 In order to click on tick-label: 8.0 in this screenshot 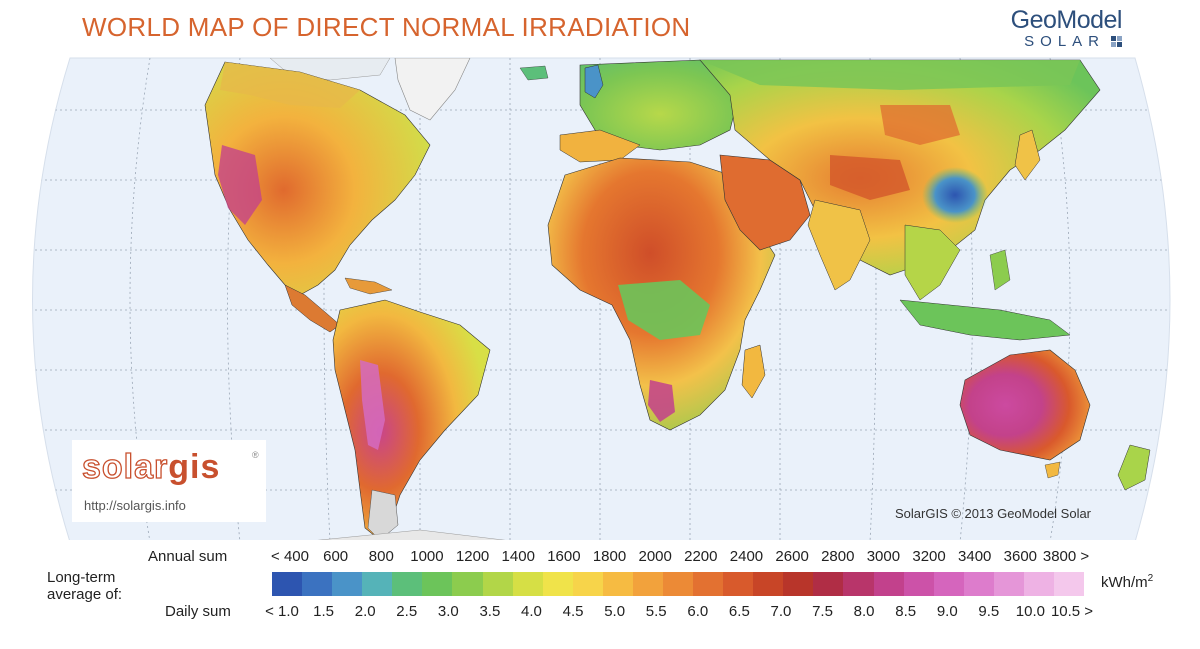, I will do `click(864, 611)`.